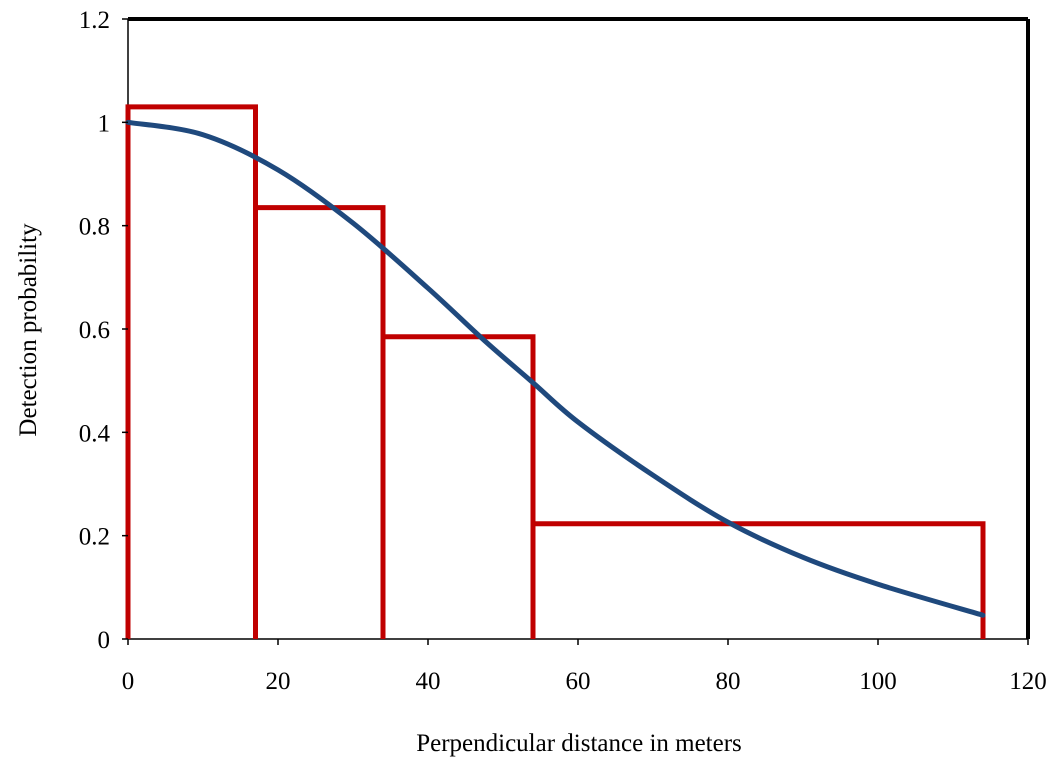 This screenshot has height=763, width=1056. What do you see at coordinates (94, 20) in the screenshot?
I see `y-tick-label: 1.2` at bounding box center [94, 20].